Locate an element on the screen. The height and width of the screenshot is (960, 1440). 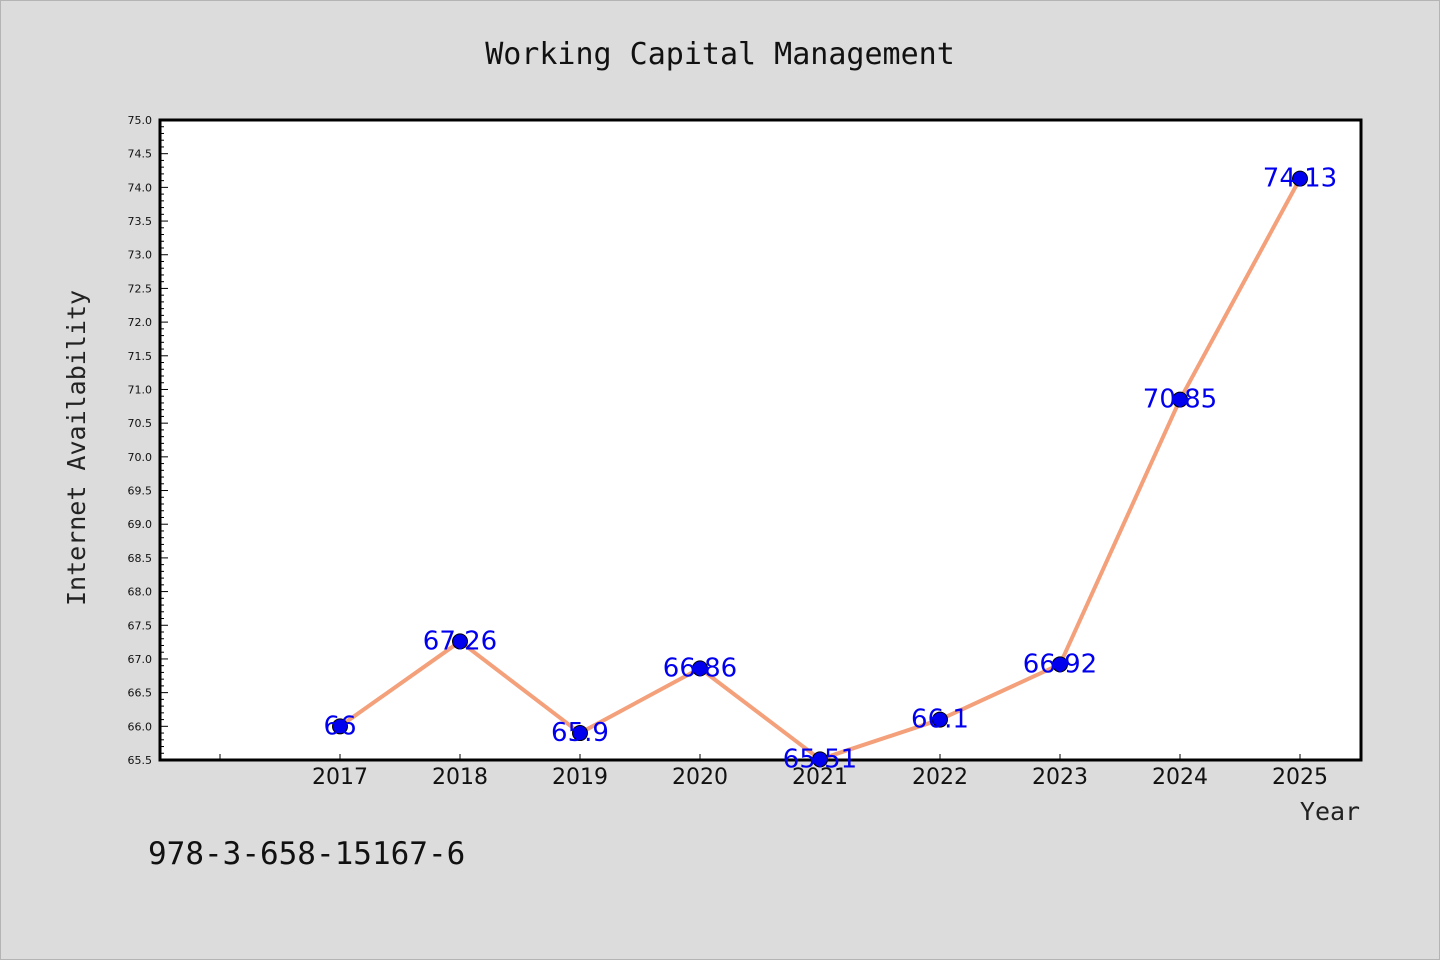
data-label: 70.85 is located at coordinates (1180, 400).